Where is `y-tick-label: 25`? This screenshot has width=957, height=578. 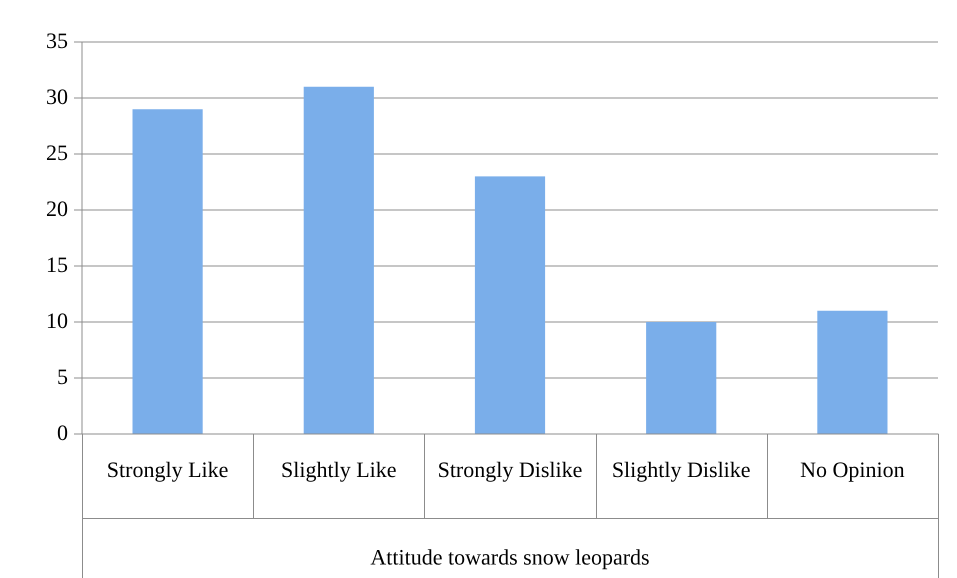 y-tick-label: 25 is located at coordinates (57, 152).